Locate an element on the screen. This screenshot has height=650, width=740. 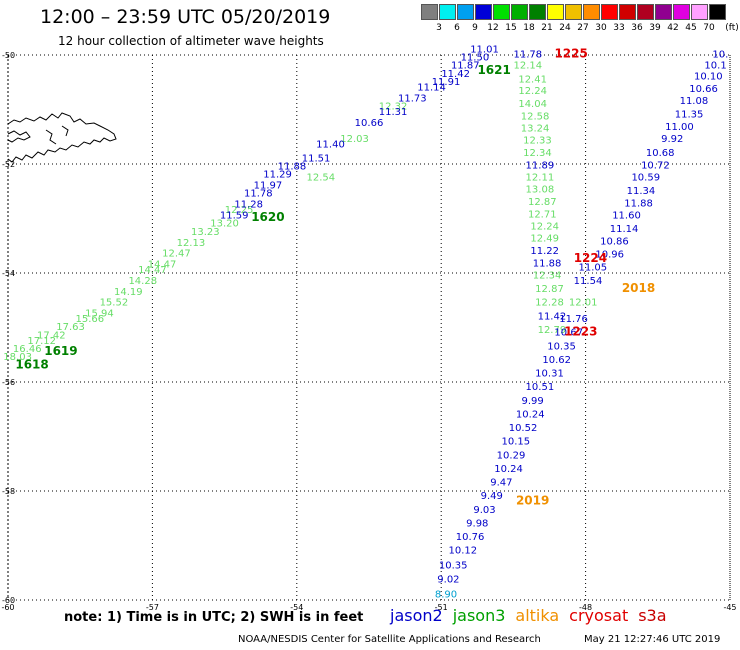
wave-height-label: 10.59 is located at coordinates (645, 177).